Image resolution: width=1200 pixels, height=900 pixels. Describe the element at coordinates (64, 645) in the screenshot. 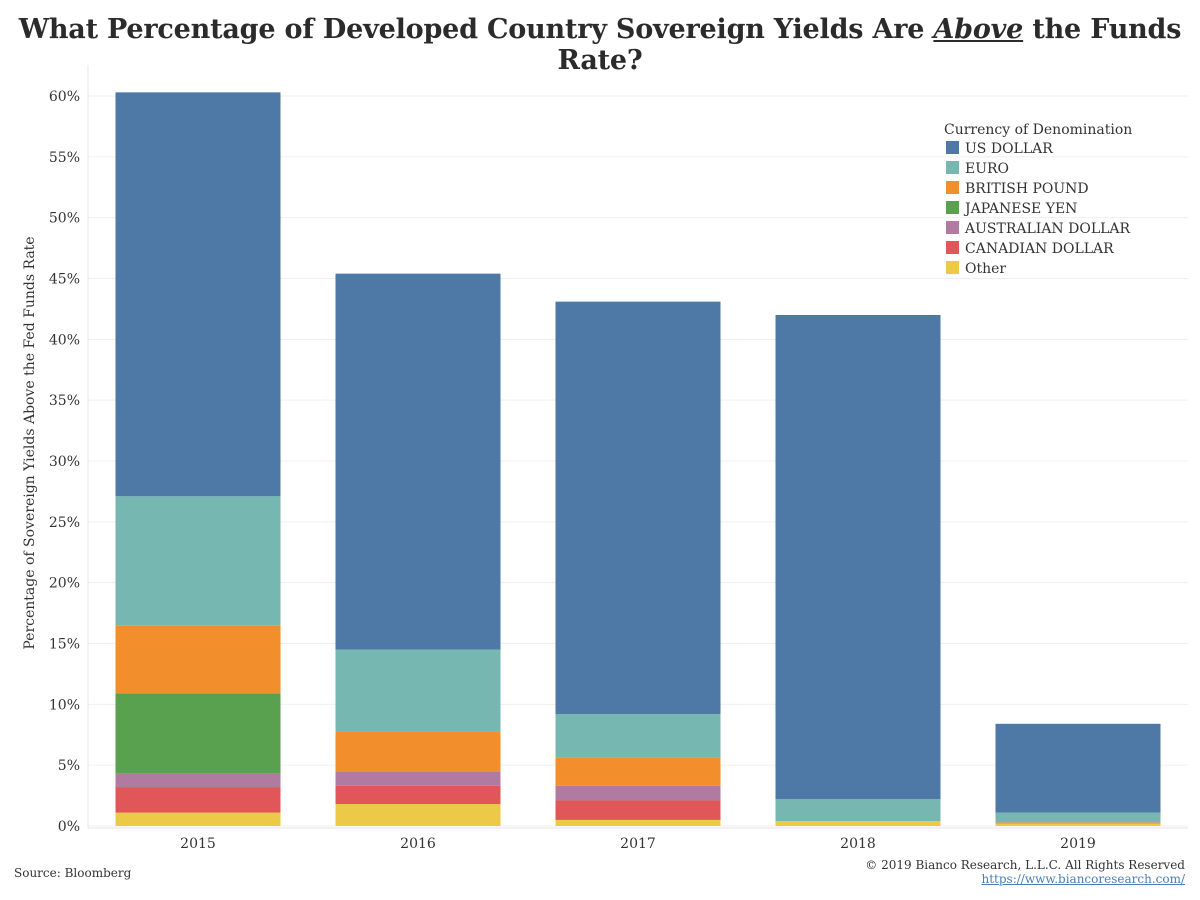

I see `y-tick-label: 15%` at that location.